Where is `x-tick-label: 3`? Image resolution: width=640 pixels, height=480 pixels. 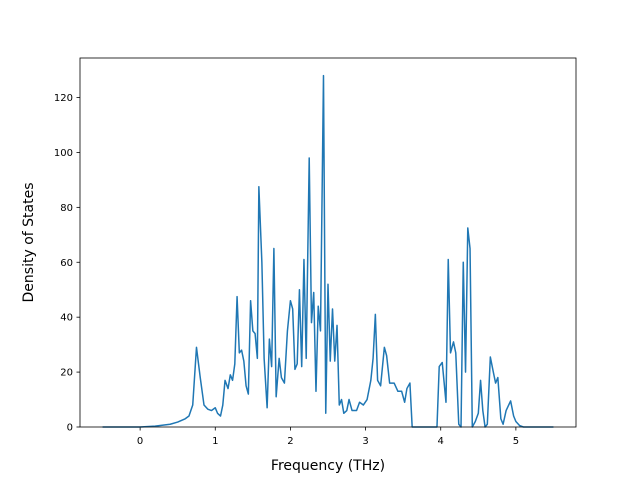 x-tick-label: 3 is located at coordinates (365, 441).